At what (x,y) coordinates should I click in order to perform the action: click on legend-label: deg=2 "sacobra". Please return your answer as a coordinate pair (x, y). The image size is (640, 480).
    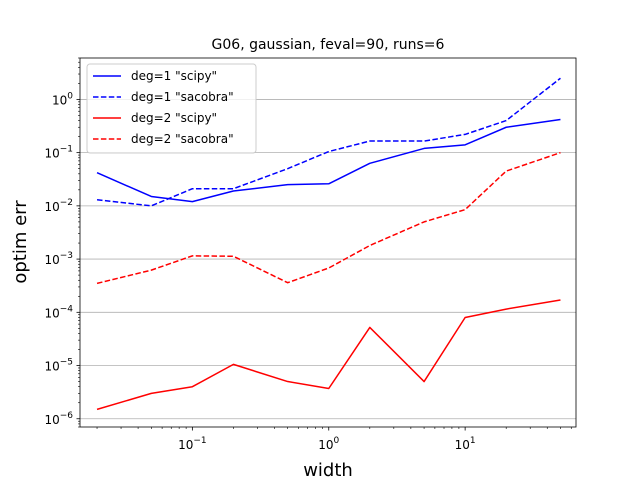
    Looking at the image, I should click on (182, 139).